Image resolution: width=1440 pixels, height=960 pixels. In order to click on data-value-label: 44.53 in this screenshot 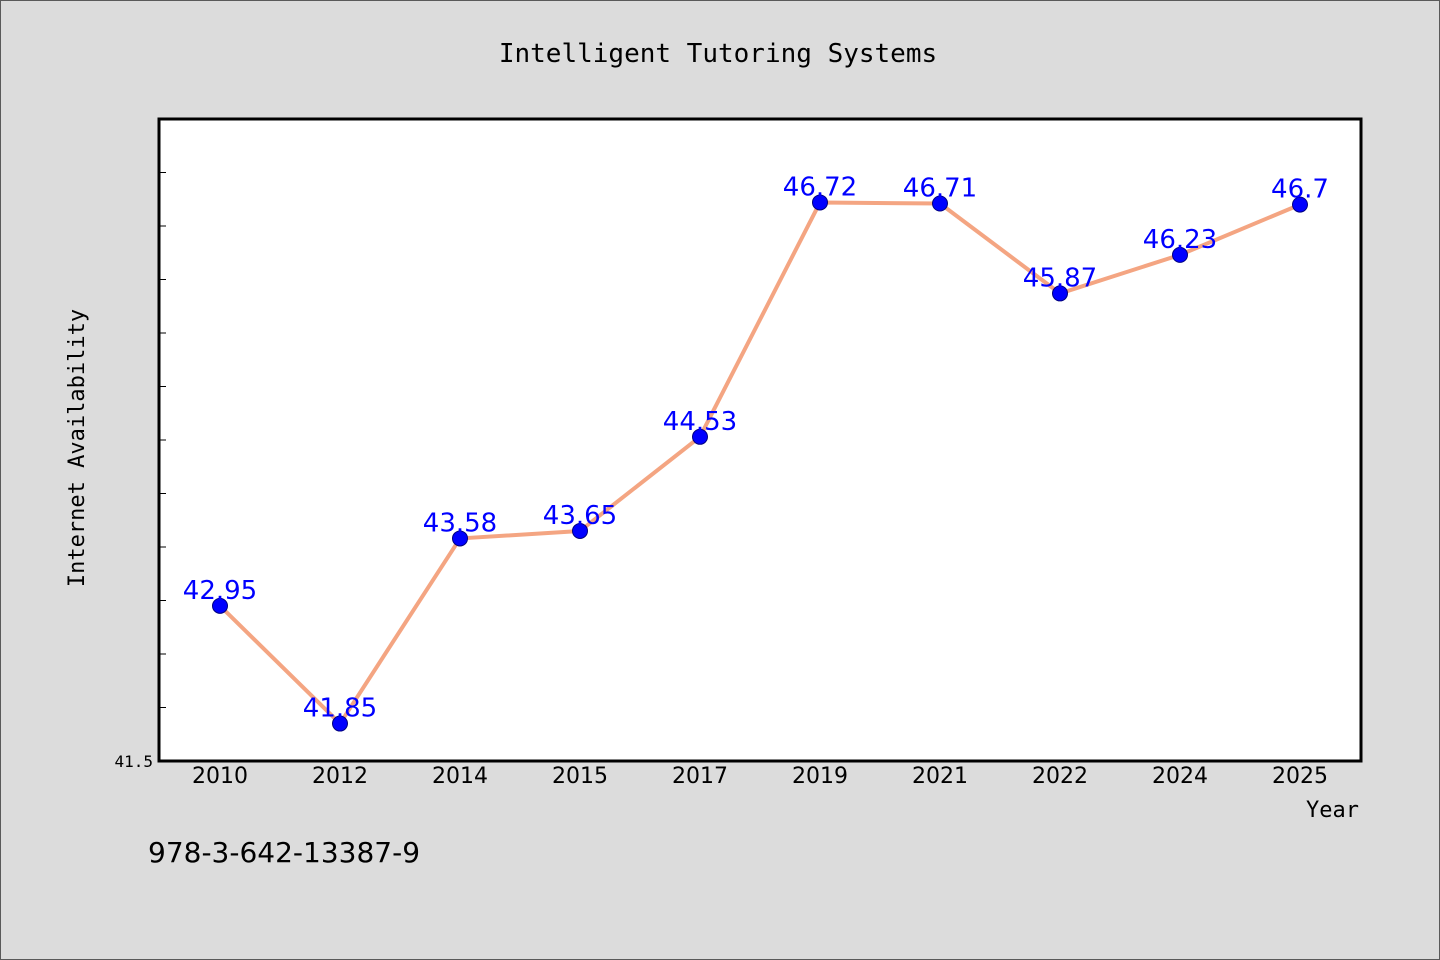, I will do `click(700, 422)`.